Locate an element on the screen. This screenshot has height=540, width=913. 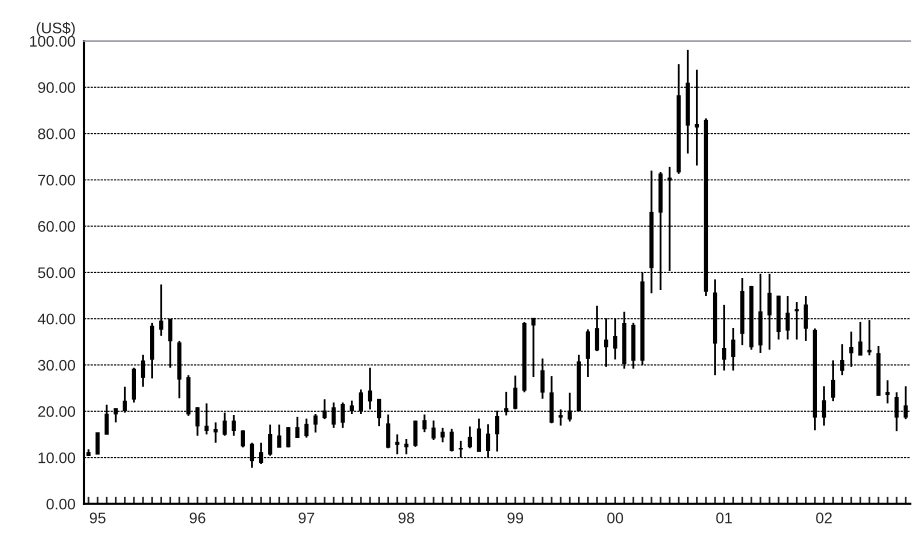
y-tick-label: 70.00 is located at coordinates (57, 180).